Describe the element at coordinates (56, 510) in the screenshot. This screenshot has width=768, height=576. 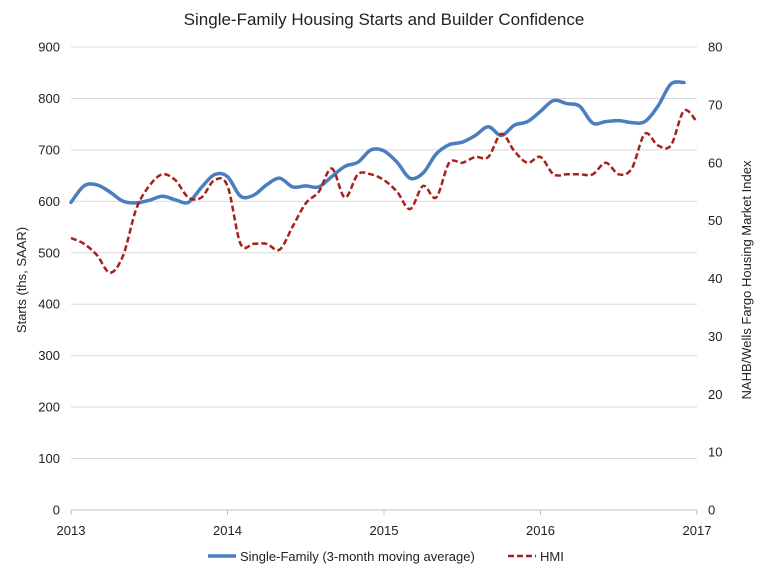
I see `y-left-tick-label: 0` at that location.